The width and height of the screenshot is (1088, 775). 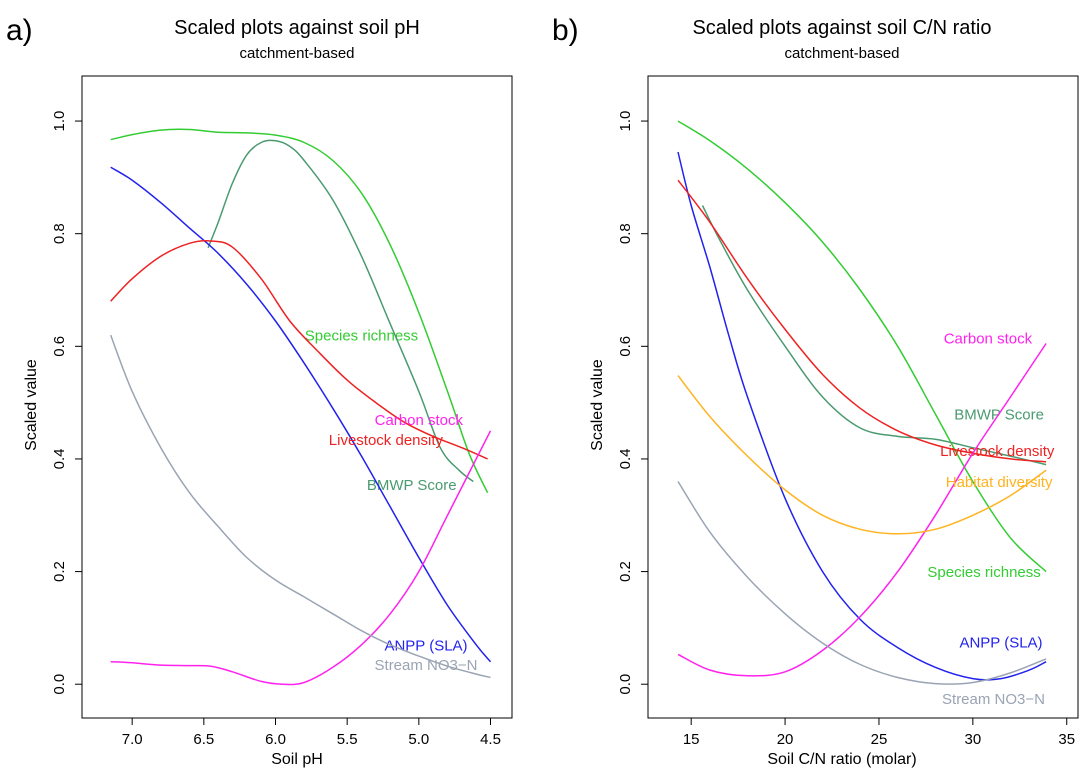 I want to click on panel-b-y-tick-label: 1.0, so click(x=625, y=121).